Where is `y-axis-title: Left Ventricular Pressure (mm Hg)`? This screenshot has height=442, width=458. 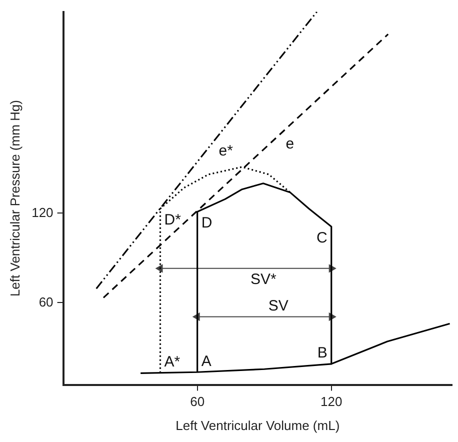 y-axis-title: Left Ventricular Pressure (mm Hg) is located at coordinates (14, 198).